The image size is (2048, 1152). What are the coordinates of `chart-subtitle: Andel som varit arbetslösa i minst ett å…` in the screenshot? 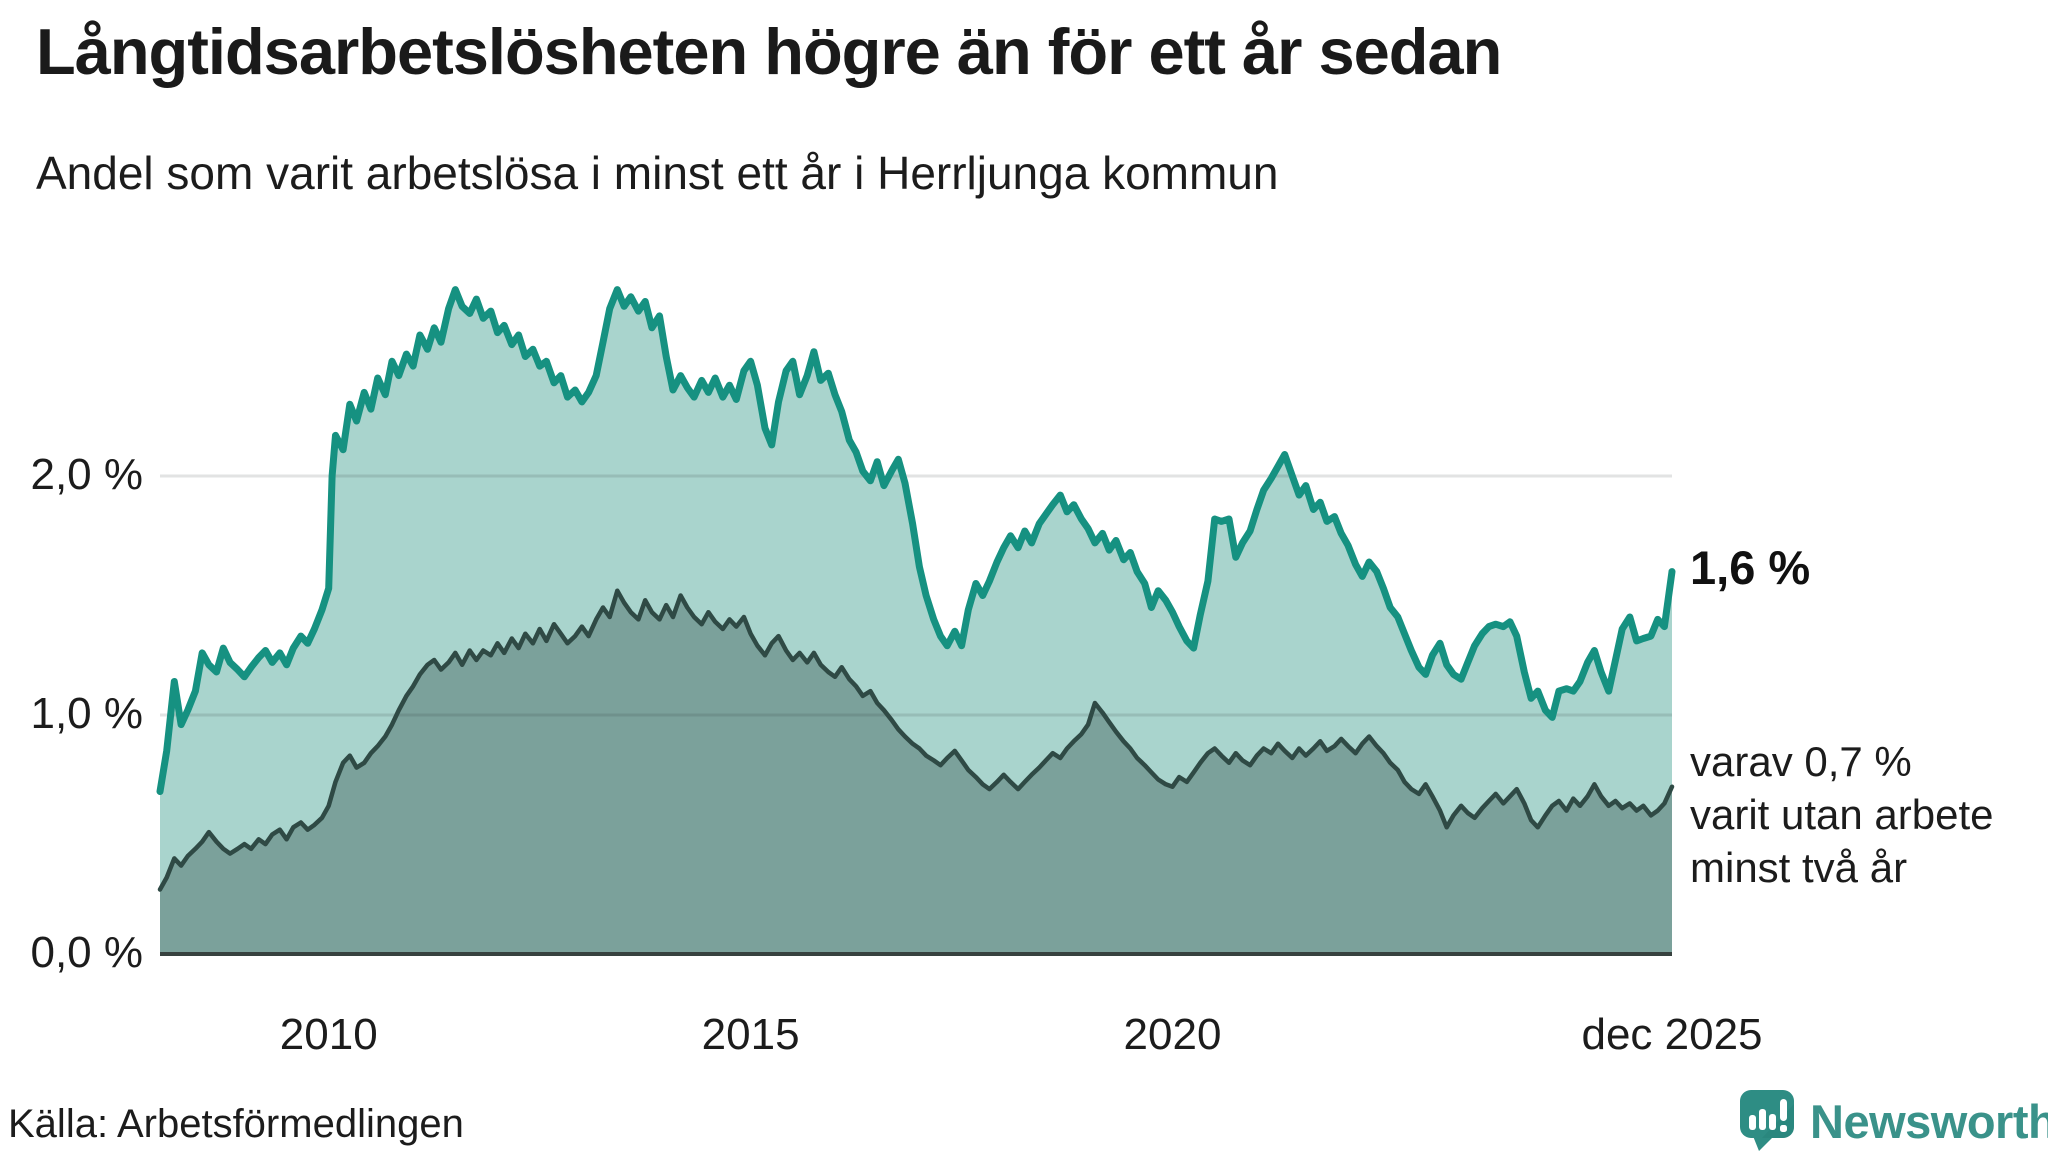 It's located at (657, 173).